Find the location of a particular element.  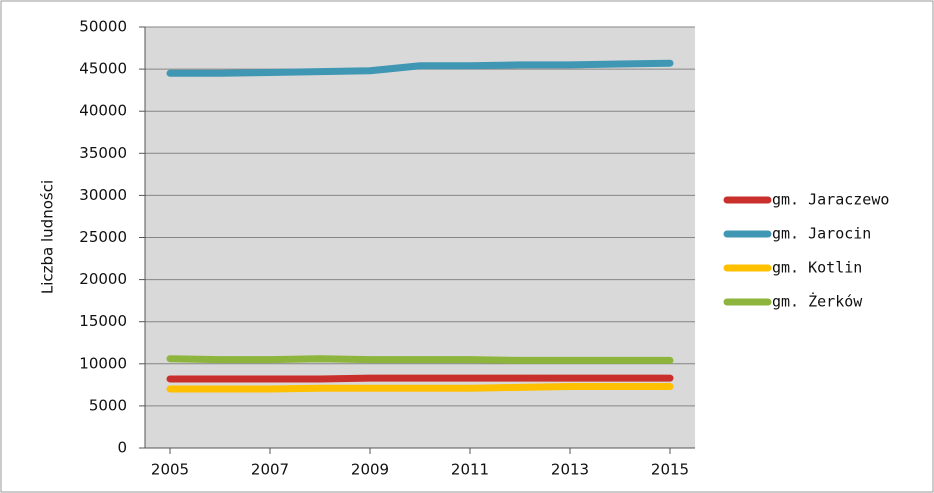

x-tick-label: 2007 is located at coordinates (270, 470).